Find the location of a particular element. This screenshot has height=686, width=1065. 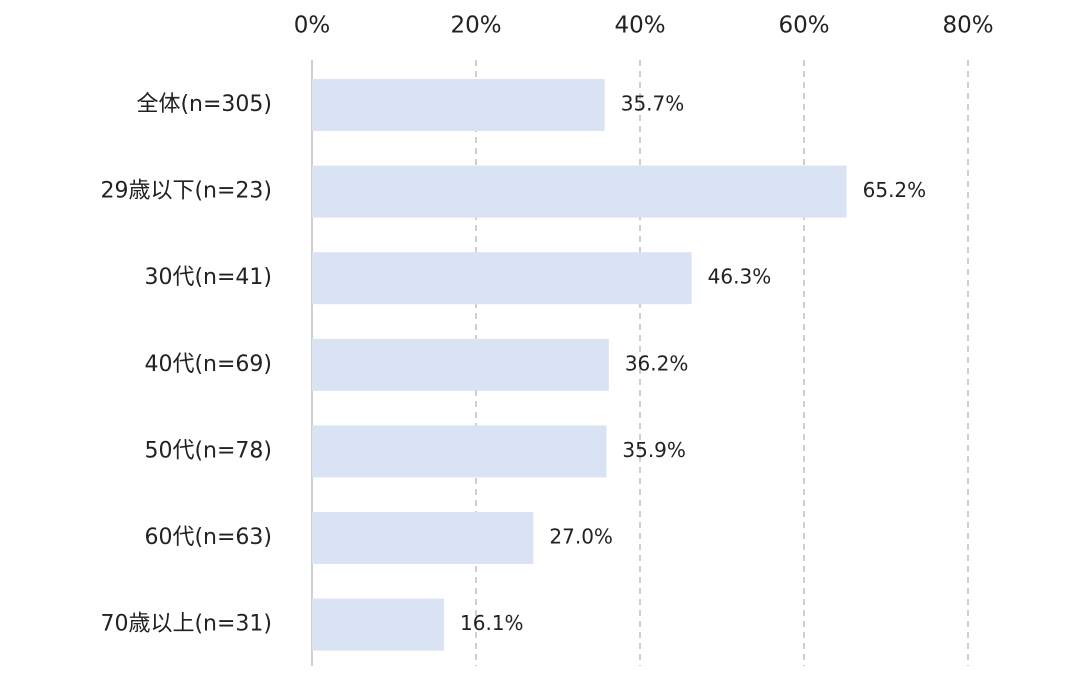

category-label: 30代(n=41) is located at coordinates (208, 277).